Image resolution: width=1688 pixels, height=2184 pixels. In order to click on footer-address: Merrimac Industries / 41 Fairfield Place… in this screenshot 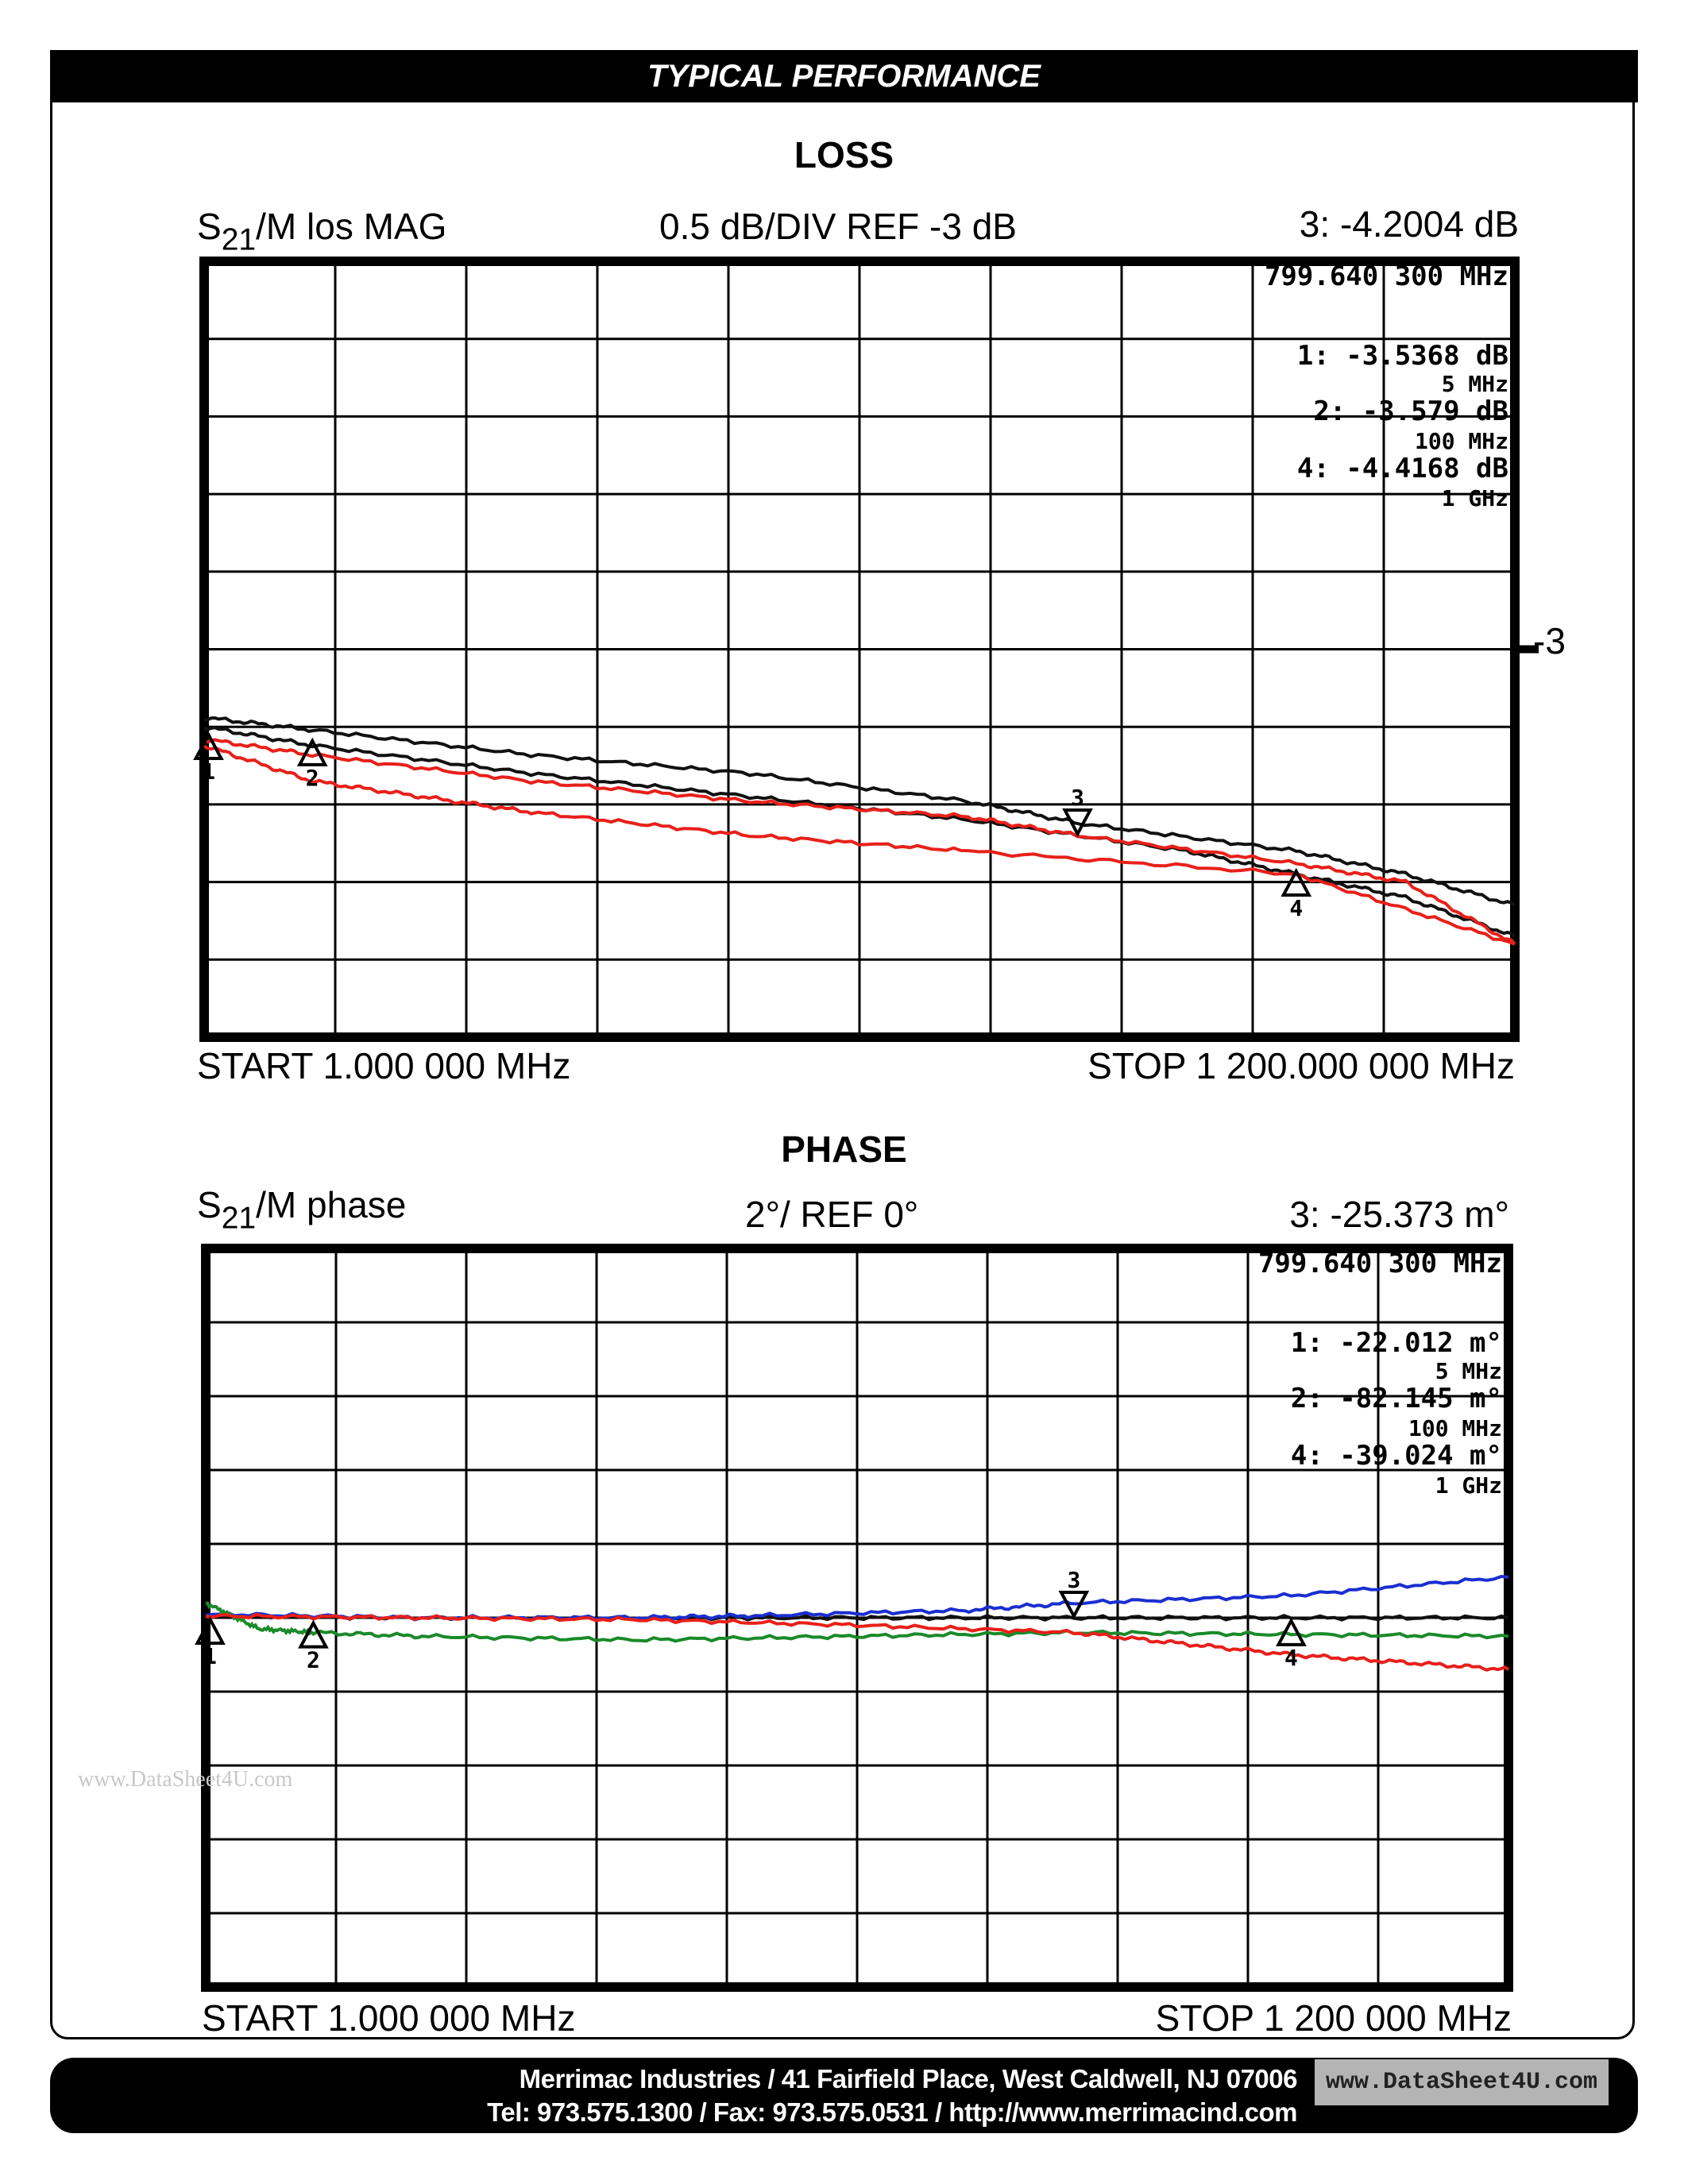, I will do `click(908, 2078)`.